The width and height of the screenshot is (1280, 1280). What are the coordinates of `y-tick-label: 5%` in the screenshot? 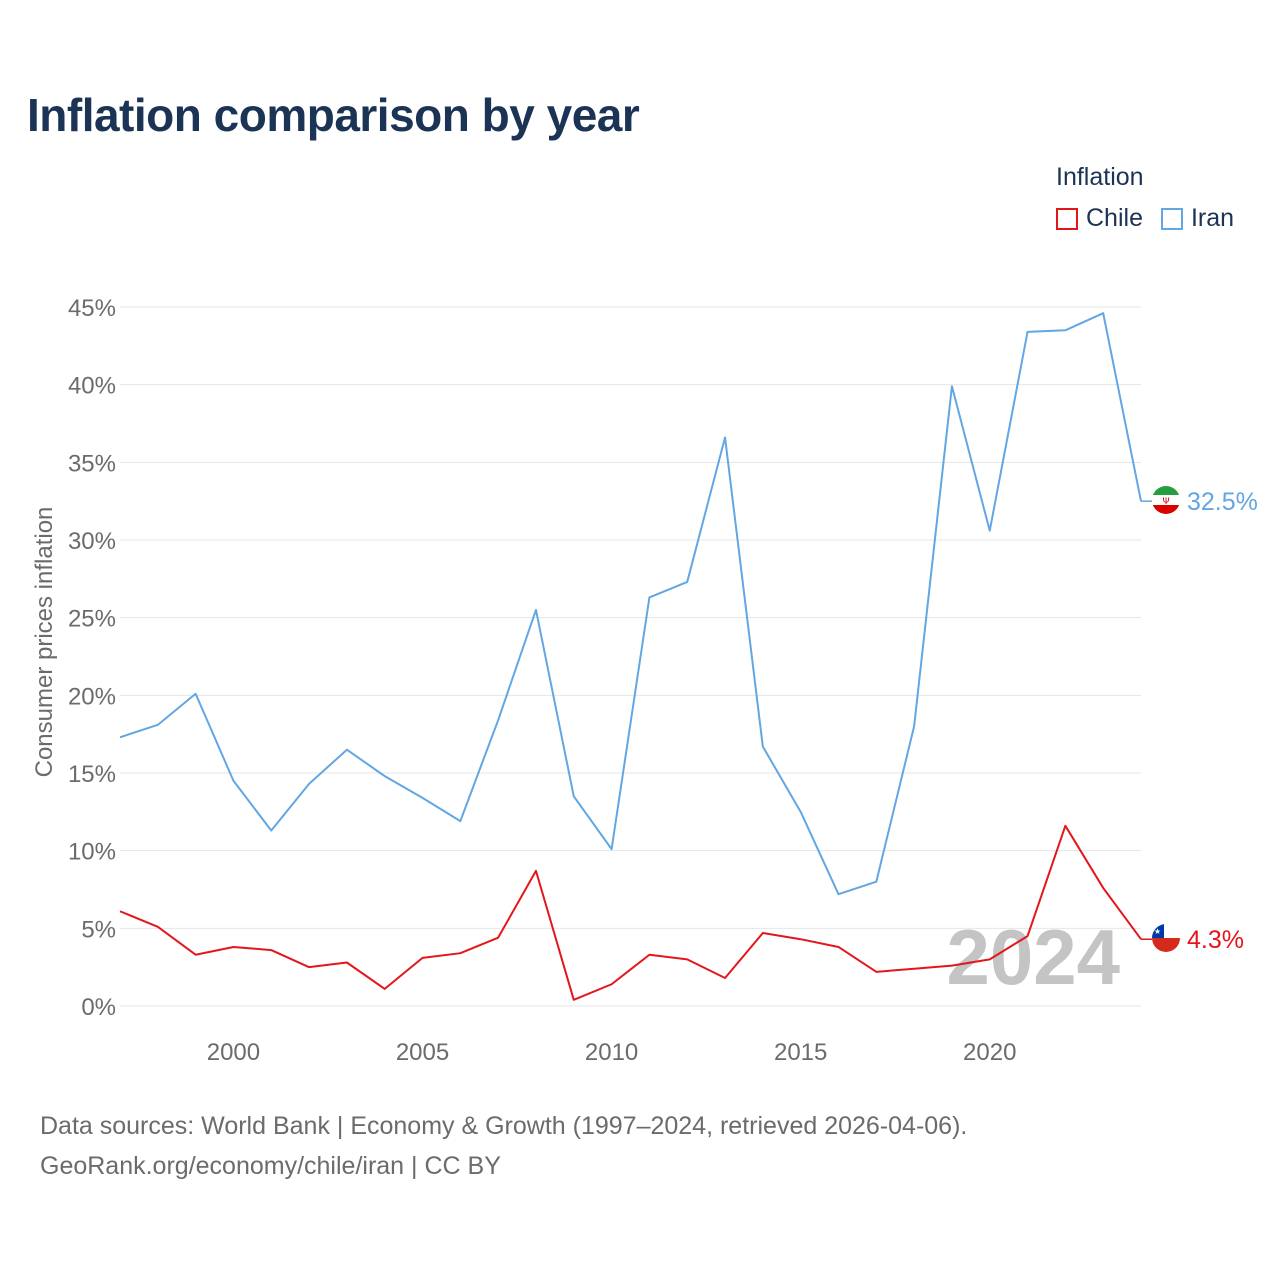 It's located at (98, 929).